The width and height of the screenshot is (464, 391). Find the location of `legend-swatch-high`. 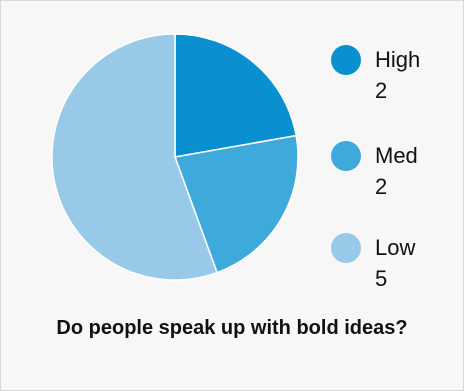

legend-swatch-high is located at coordinates (346, 60).